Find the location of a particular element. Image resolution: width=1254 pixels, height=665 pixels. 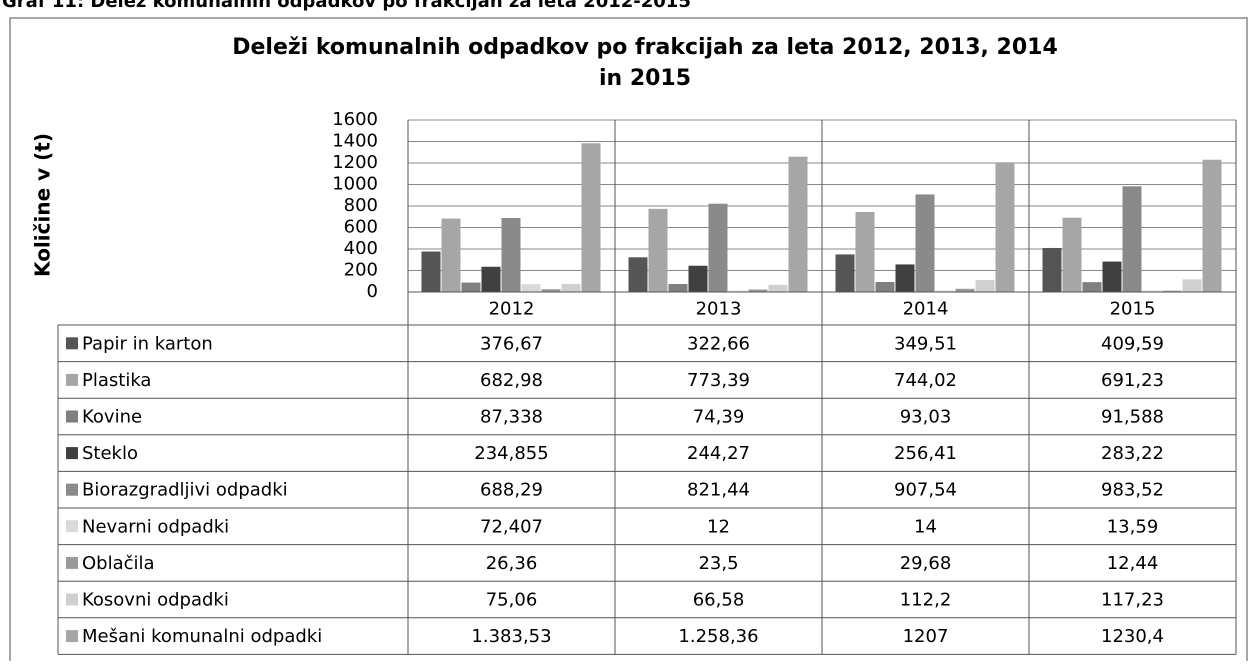

table-value: 682,98 is located at coordinates (511, 380).